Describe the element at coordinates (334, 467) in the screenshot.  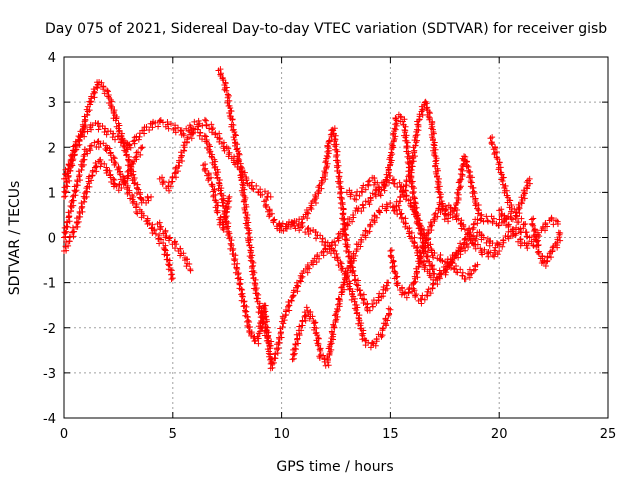
I see `x-axis-label: GPS time / hours` at that location.